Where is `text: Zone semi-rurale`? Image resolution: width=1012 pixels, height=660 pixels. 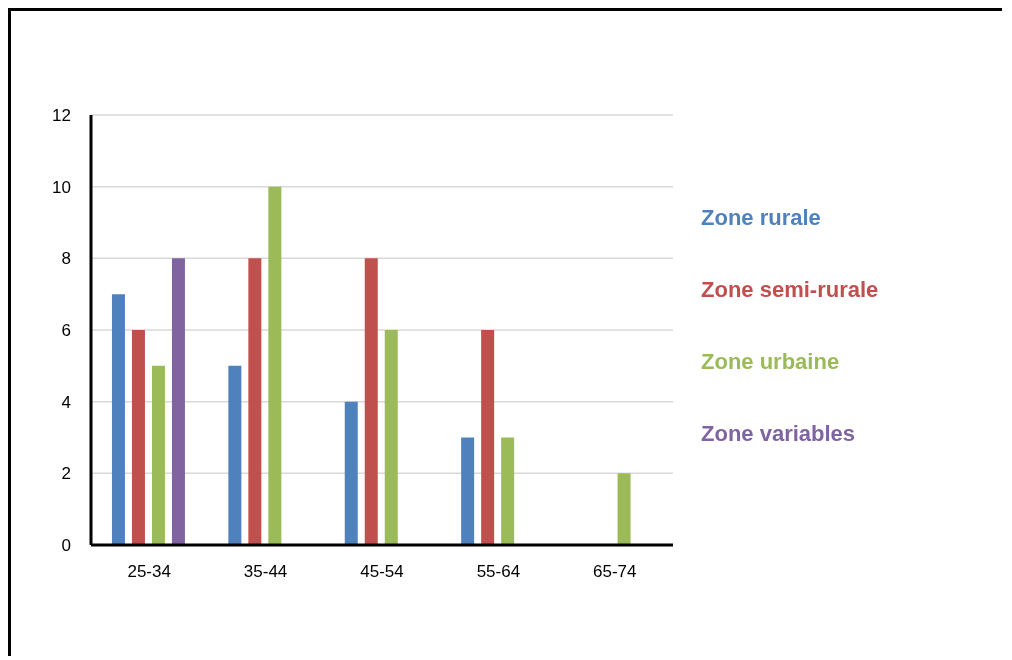
text: Zone semi-rurale is located at coordinates (790, 290).